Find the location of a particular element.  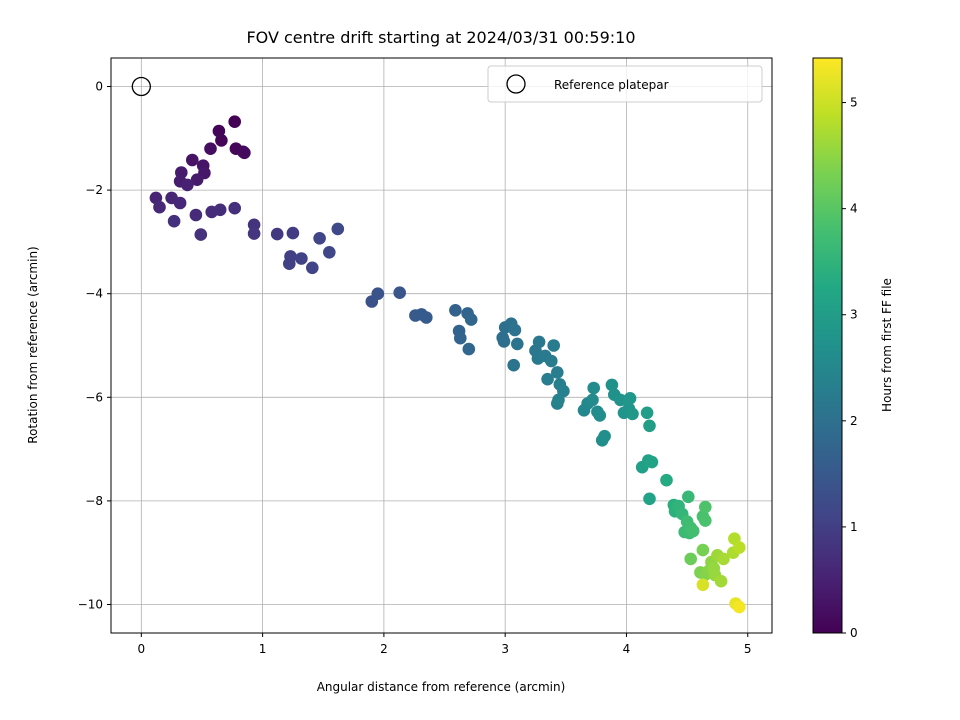

y-axis-label: Rotation from reference (arcmin) is located at coordinates (33, 344).